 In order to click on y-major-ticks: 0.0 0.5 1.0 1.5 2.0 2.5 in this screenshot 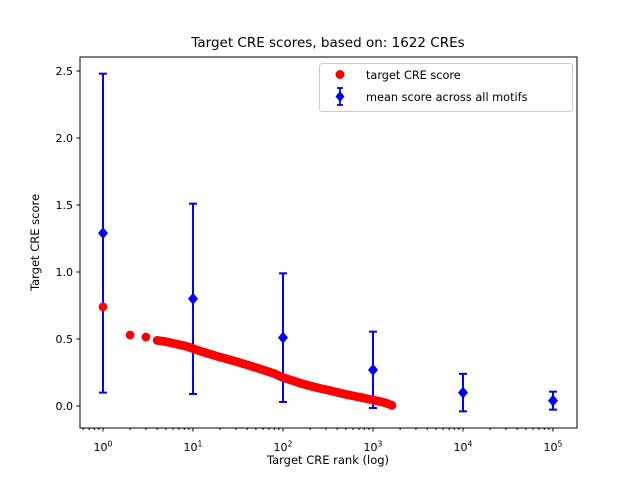, I will do `click(68, 239)`.